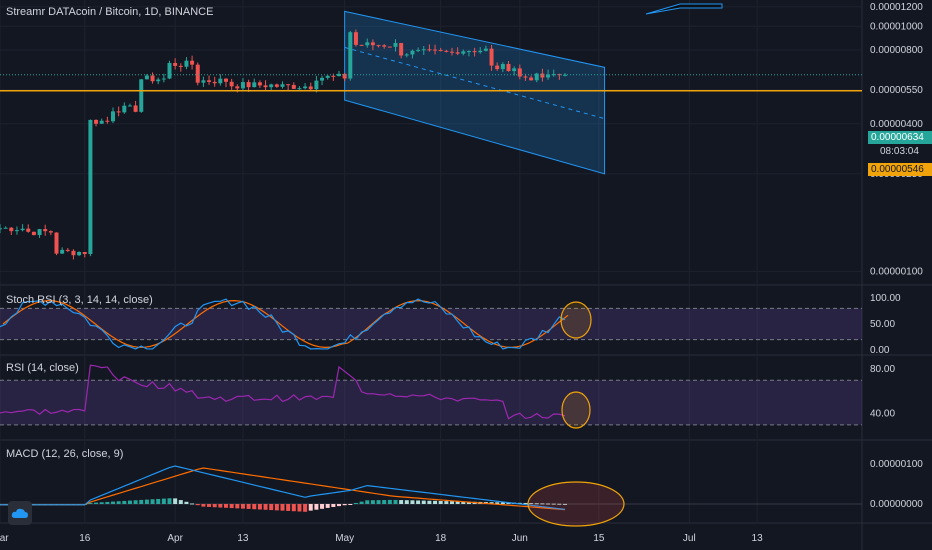 This screenshot has width=932, height=550. I want to click on stoch-rsi-label: Stoch RSI (3, 3, 14, 14, close), so click(79, 300).